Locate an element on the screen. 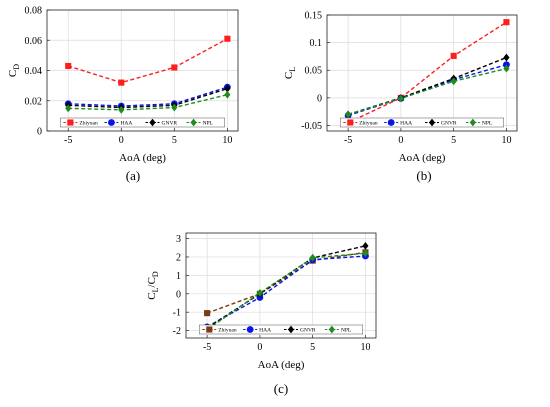  y-tick-label: 0.04 is located at coordinates (34, 71).